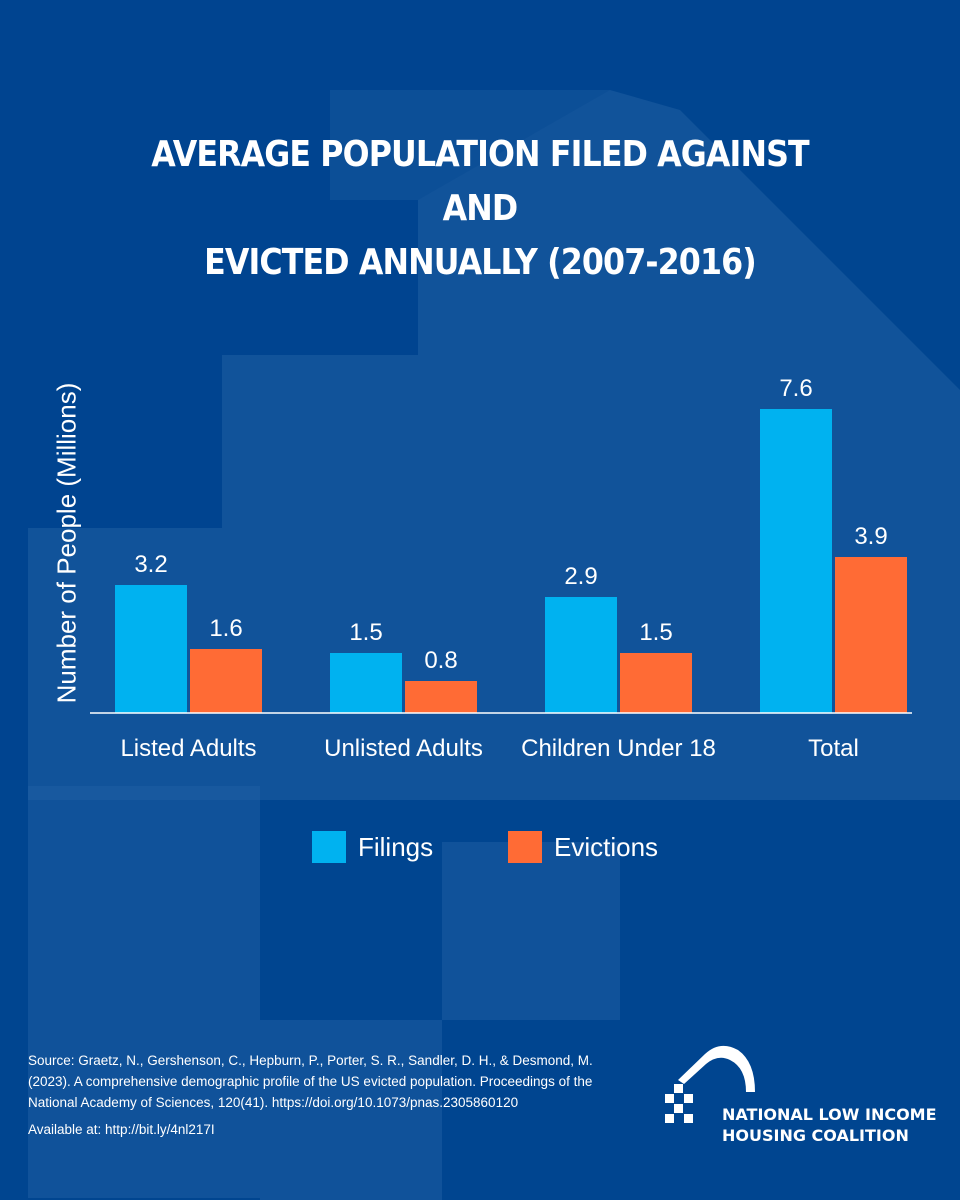  Describe the element at coordinates (188, 748) in the screenshot. I see `x-tick-label-listed-adults: Listed Adults` at that location.